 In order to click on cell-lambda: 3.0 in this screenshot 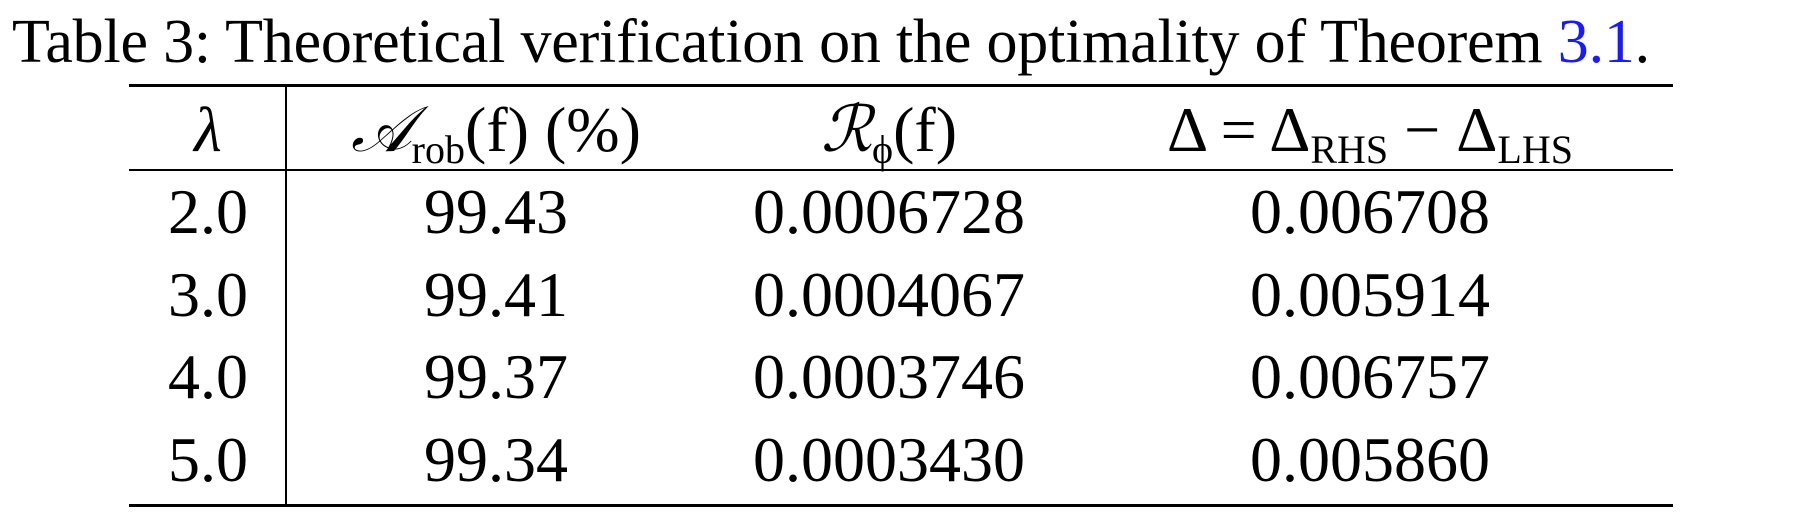, I will do `click(208, 294)`.